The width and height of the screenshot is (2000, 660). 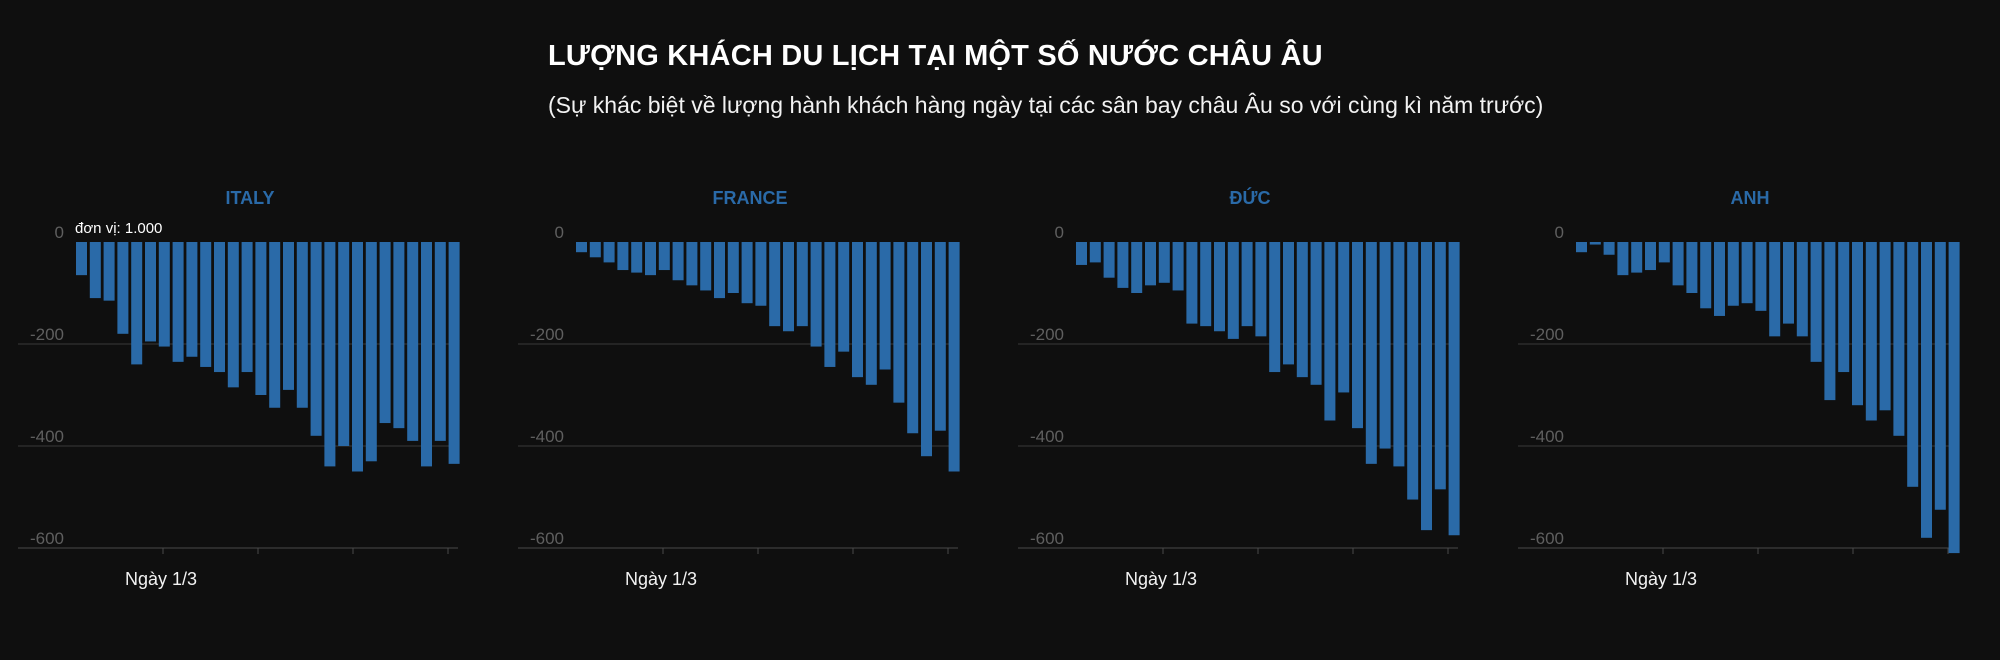 What do you see at coordinates (1250, 197) in the screenshot?
I see `panel-3-title: ĐỨC` at bounding box center [1250, 197].